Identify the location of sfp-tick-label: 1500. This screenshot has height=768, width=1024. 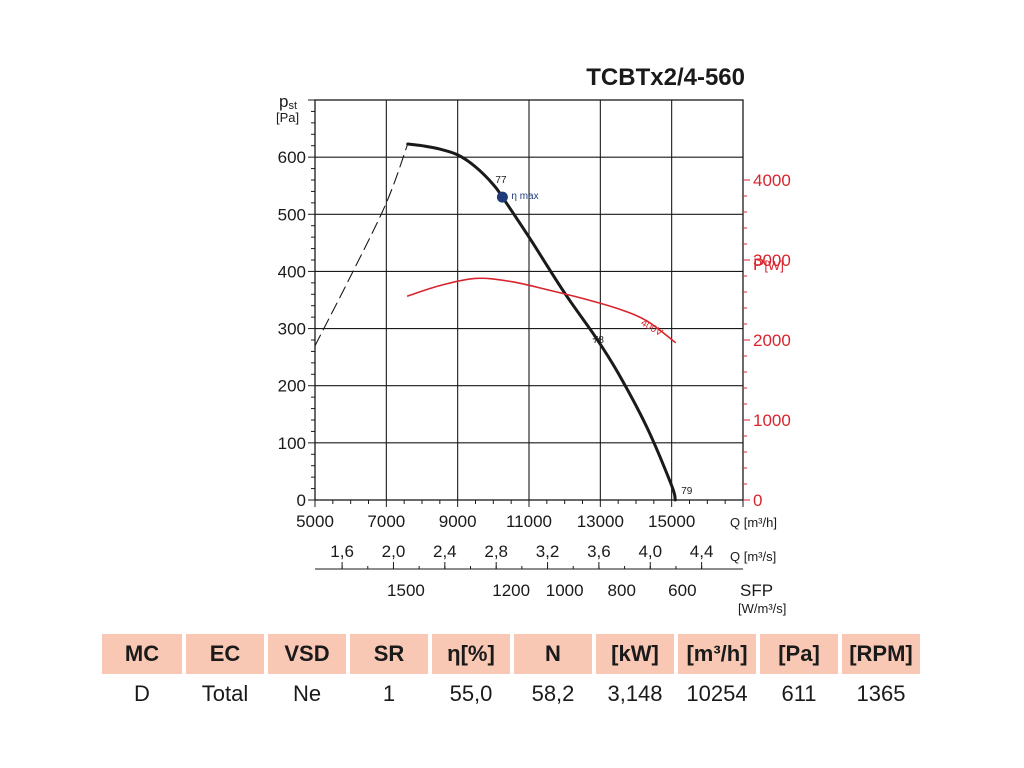
(406, 590).